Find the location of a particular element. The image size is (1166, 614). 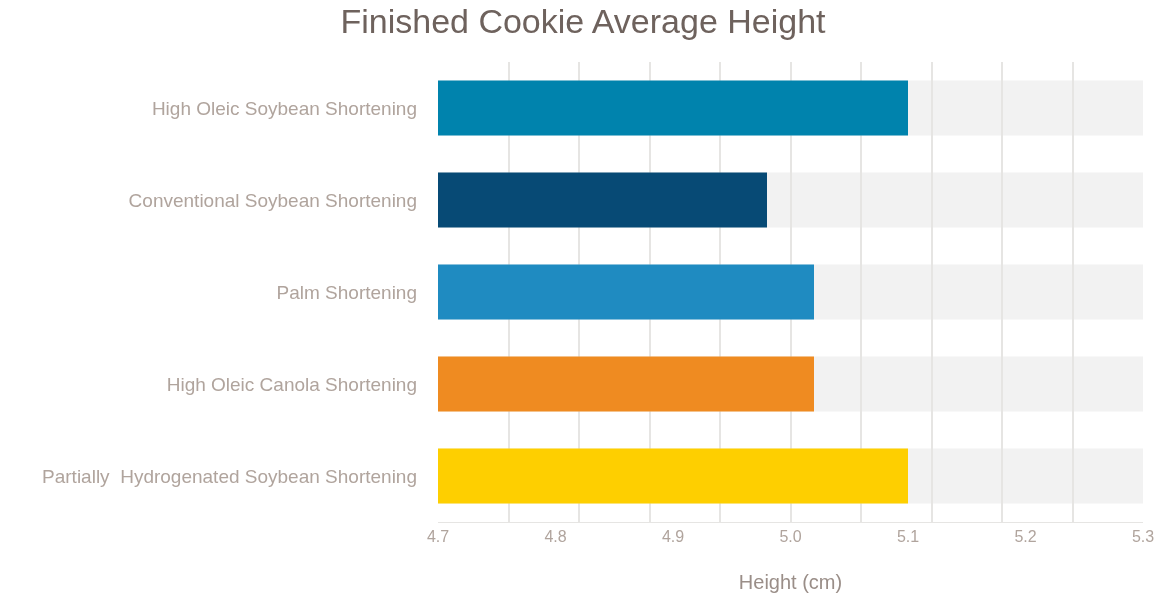

x-tick-label: 4.9 is located at coordinates (673, 537).